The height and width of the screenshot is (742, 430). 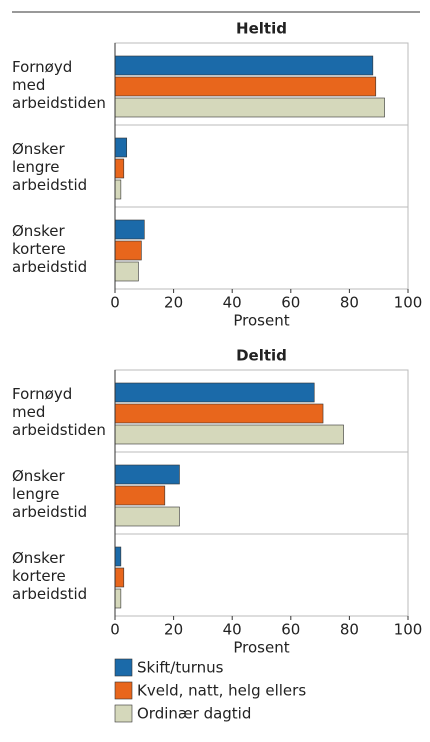 I want to click on chart-title: Deltid, so click(x=261, y=356).